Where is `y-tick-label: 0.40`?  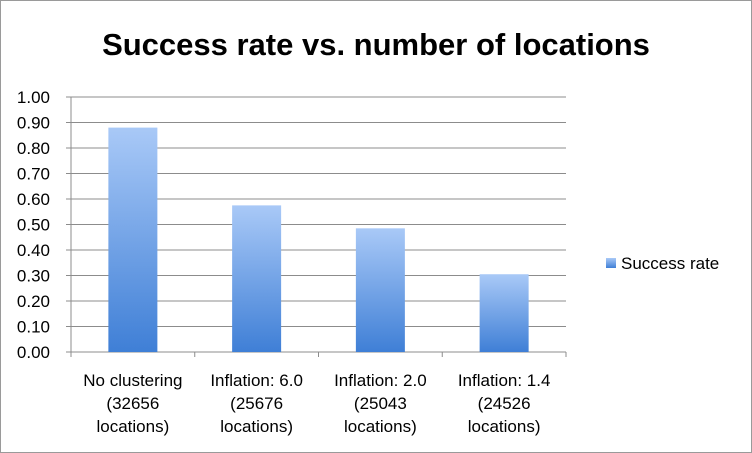 y-tick-label: 0.40 is located at coordinates (33, 250).